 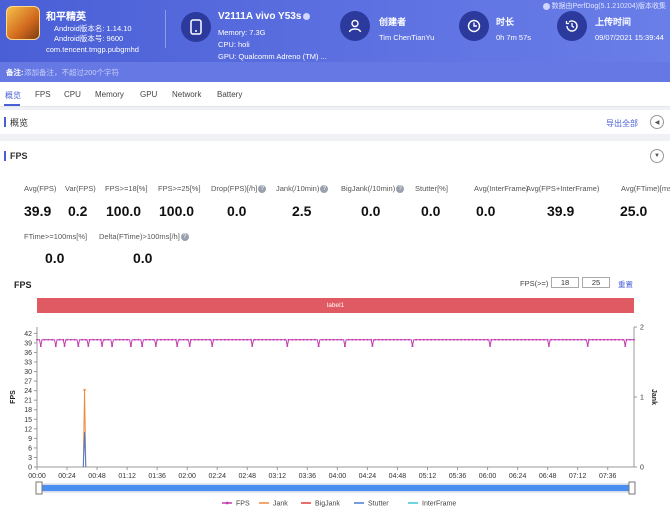 I want to click on phone-icon, so click(x=196, y=27).